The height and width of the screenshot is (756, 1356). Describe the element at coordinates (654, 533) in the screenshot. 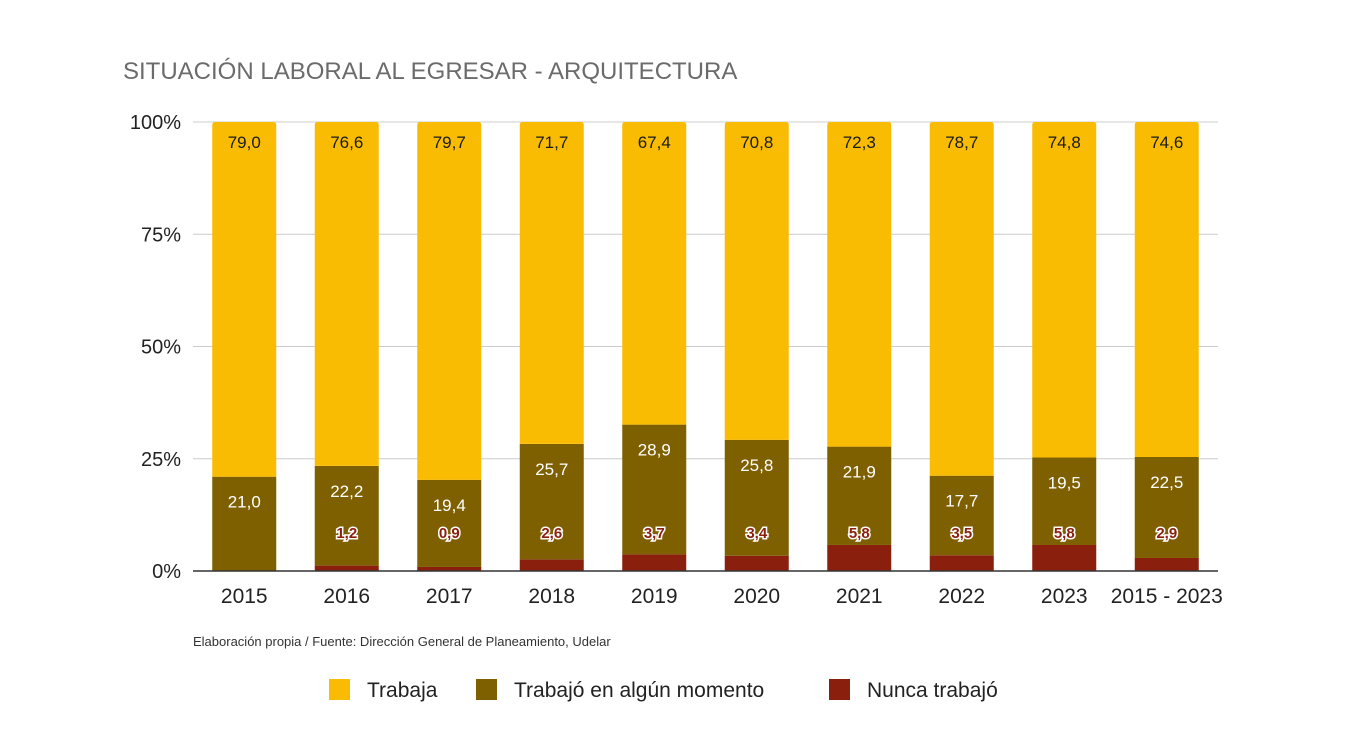

I see `data-label: 3,7` at that location.